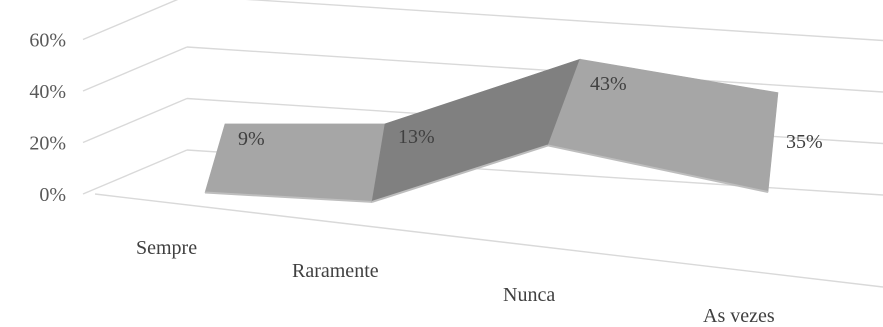  Describe the element at coordinates (739, 316) in the screenshot. I see `x-category-label: As vezes` at that location.